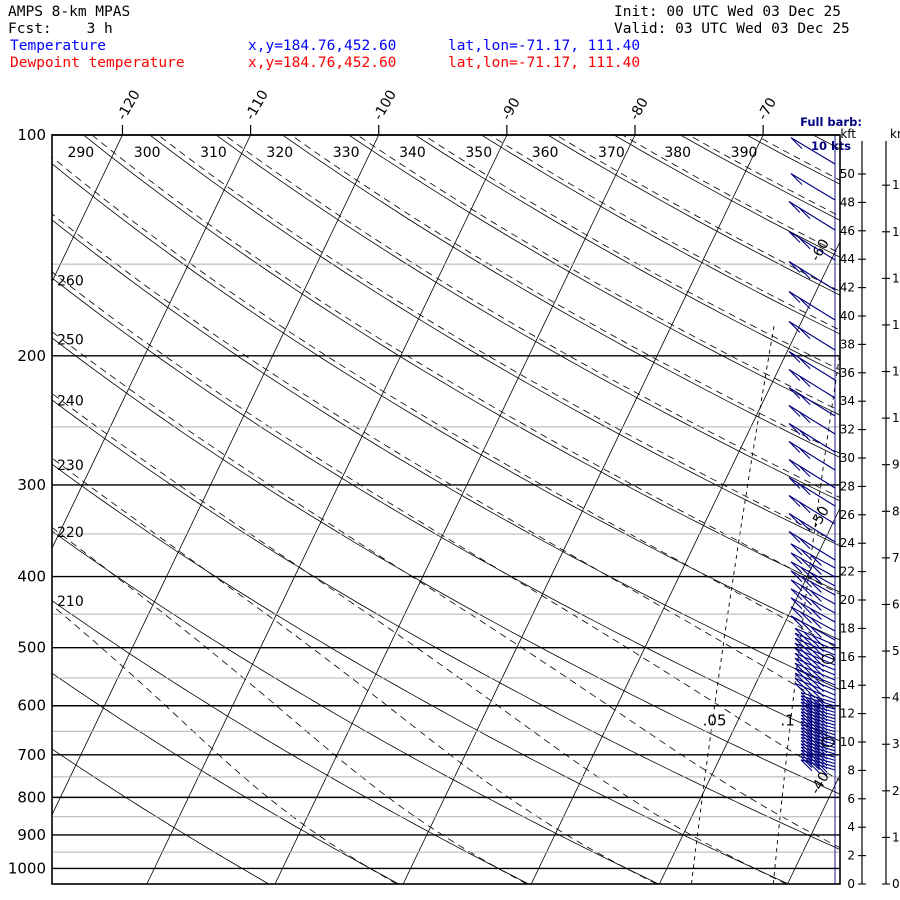  I want to click on mixing-ratio-line, so click(806, 616).